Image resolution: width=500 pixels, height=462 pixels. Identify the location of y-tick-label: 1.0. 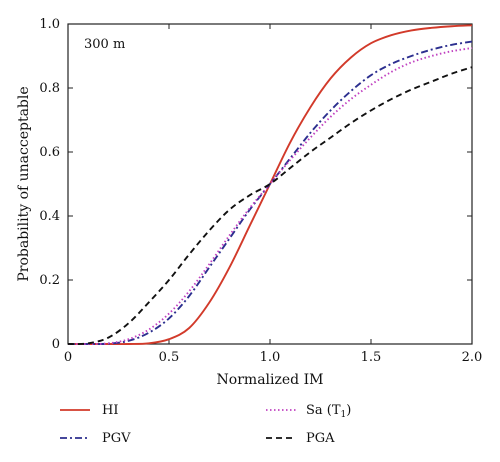
(49, 24).